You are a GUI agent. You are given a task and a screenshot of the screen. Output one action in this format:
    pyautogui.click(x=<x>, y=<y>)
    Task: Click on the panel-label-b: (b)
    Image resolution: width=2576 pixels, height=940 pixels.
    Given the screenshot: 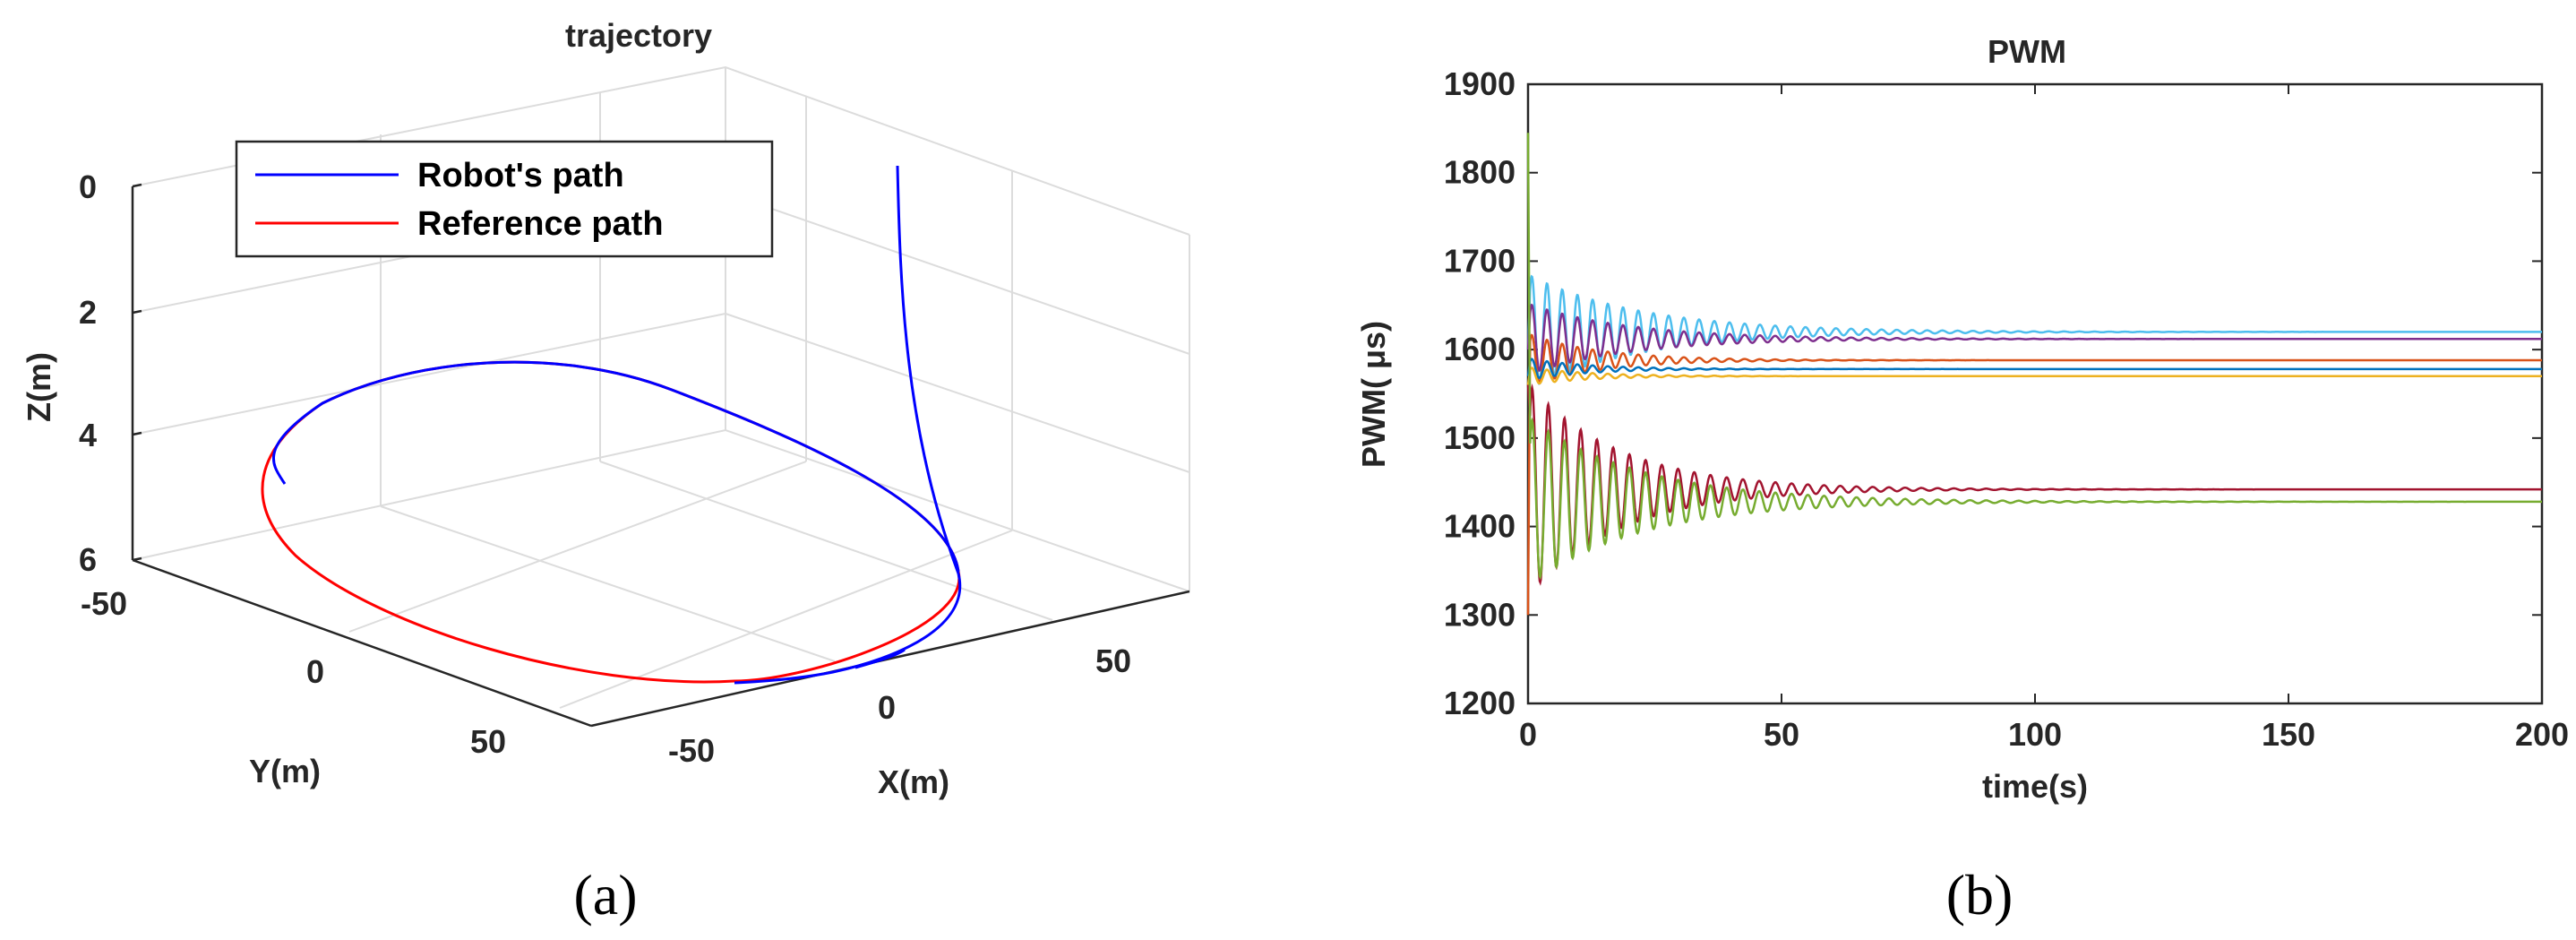 What is the action you would take?
    pyautogui.click(x=1980, y=895)
    